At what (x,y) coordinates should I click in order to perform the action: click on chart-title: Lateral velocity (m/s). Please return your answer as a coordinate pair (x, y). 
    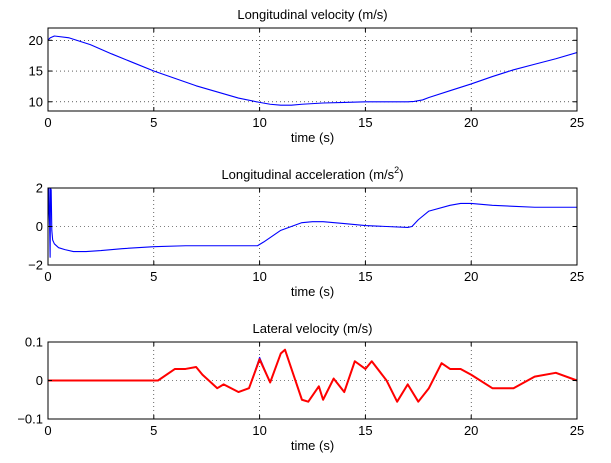
    Looking at the image, I should click on (313, 328).